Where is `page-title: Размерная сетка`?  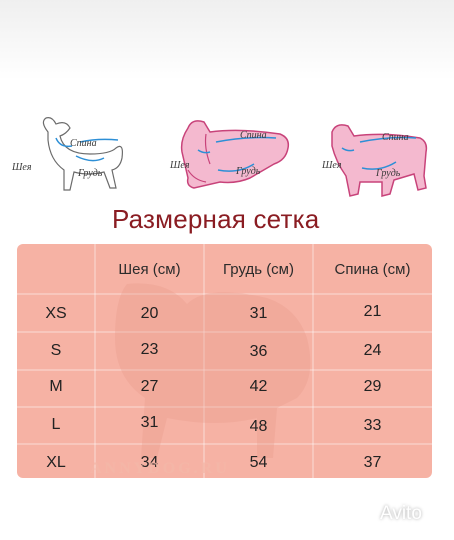
page-title: Размерная сетка is located at coordinates (216, 219).